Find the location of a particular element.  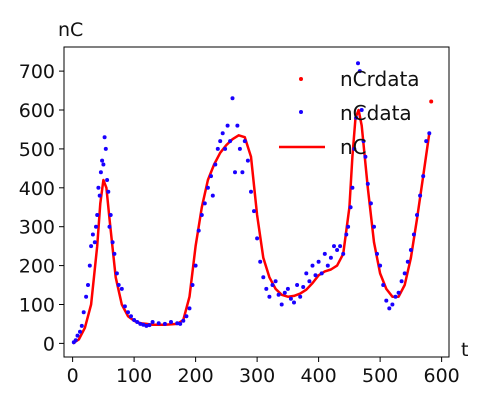

y-tick-label: 600 is located at coordinates (37, 111).